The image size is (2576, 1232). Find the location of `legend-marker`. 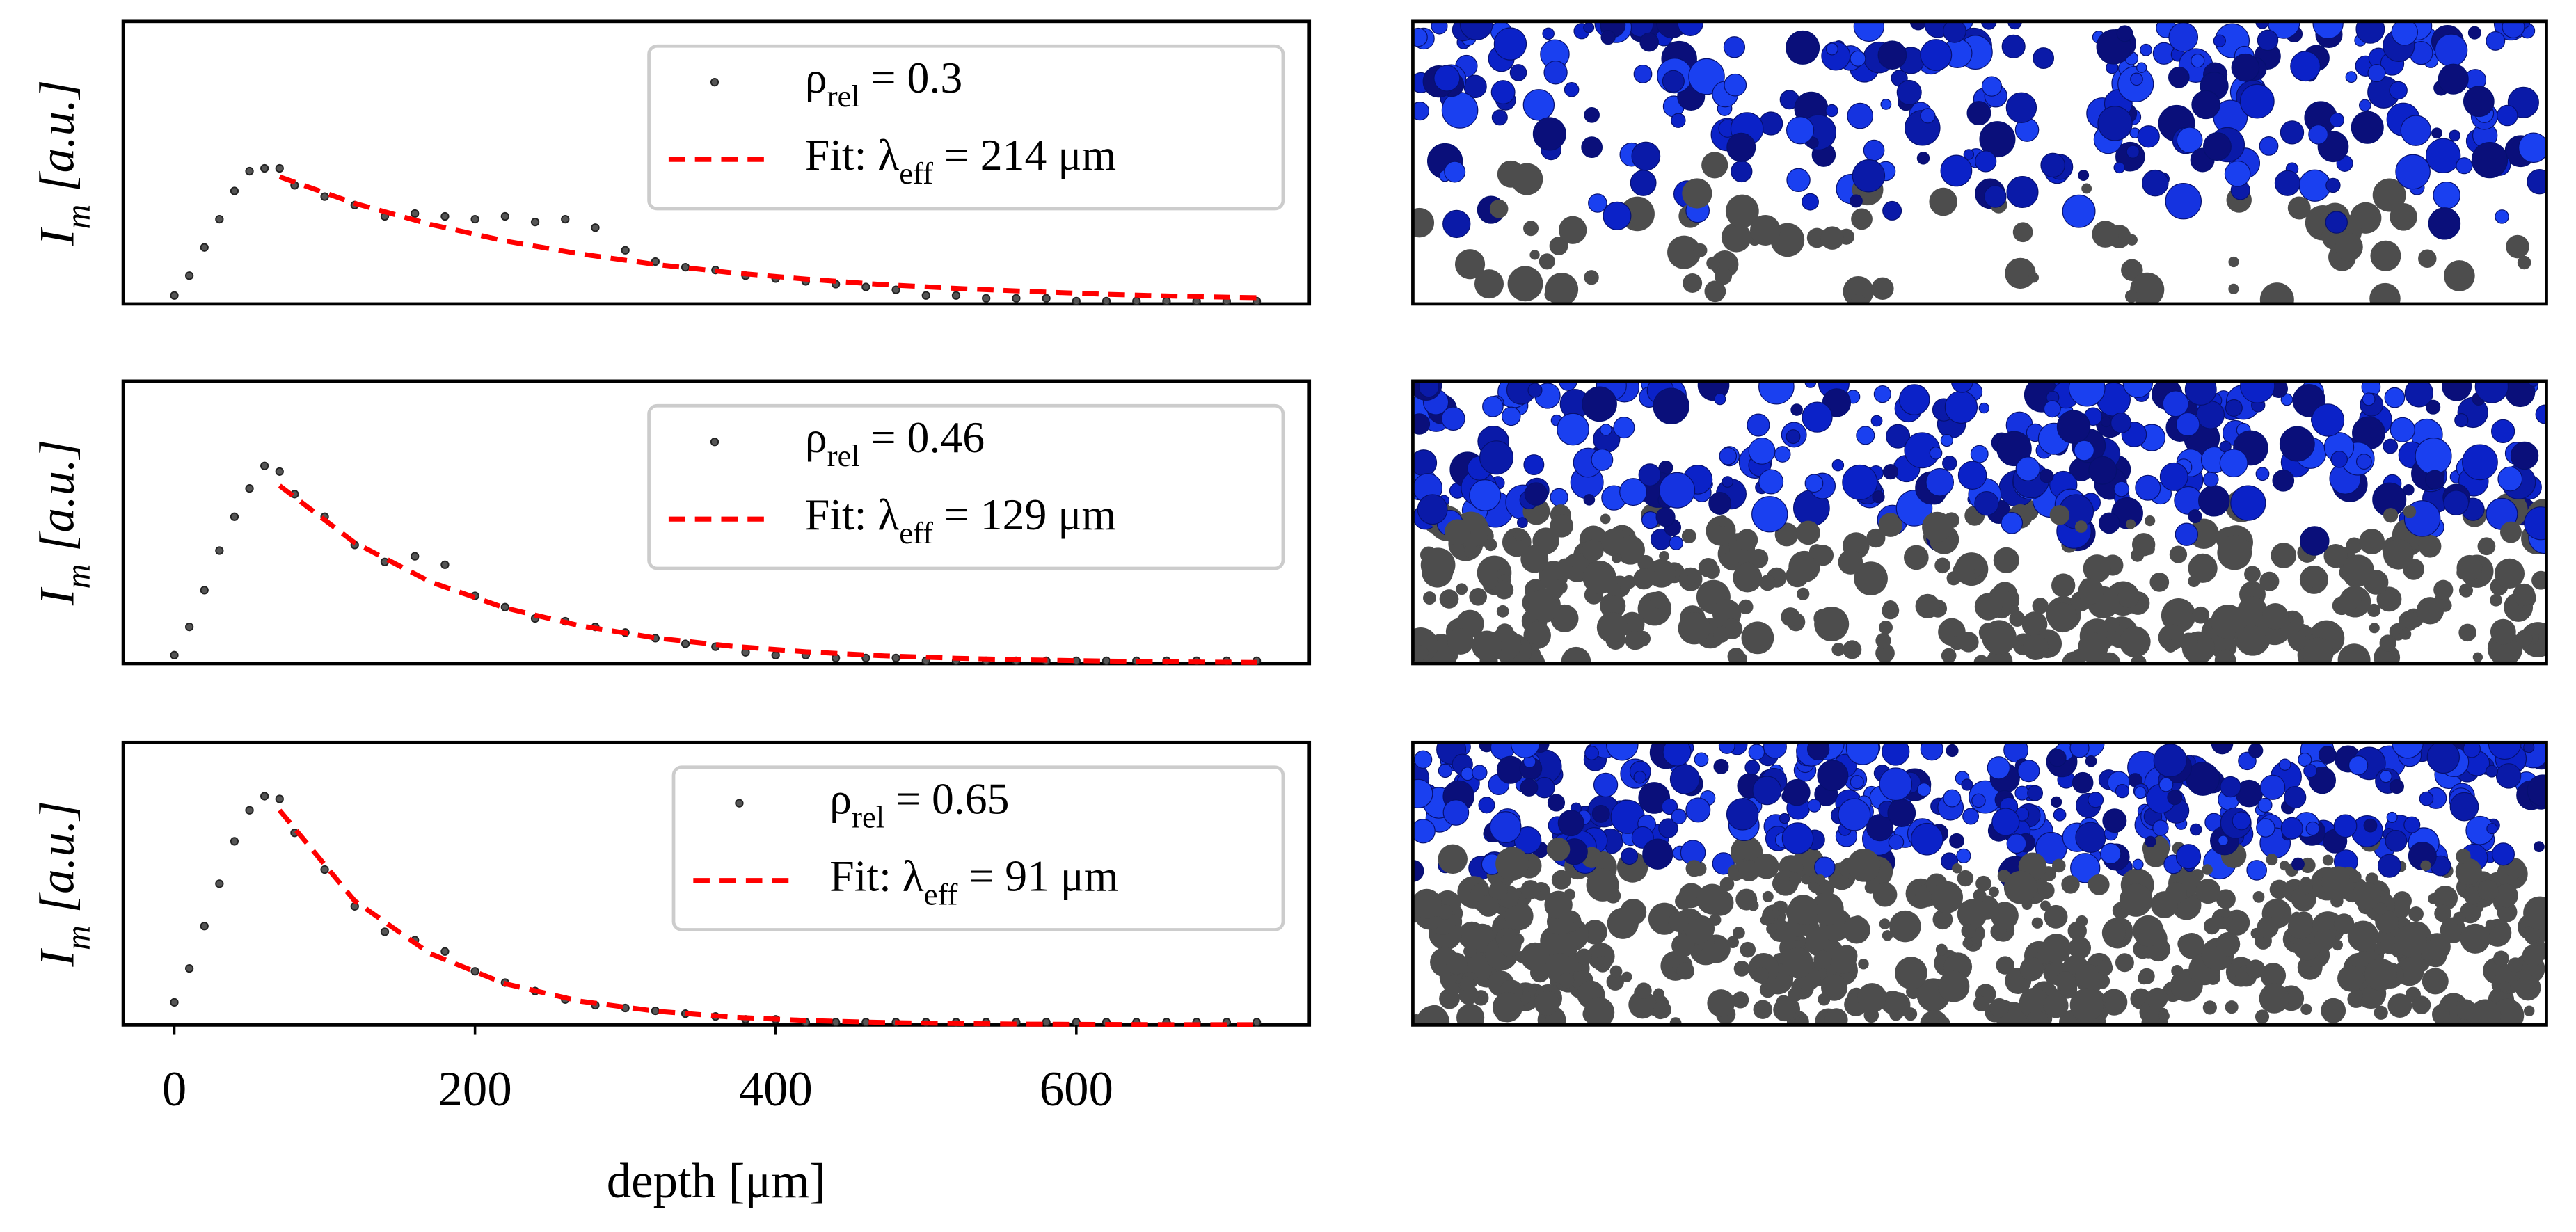

legend-marker is located at coordinates (714, 442).